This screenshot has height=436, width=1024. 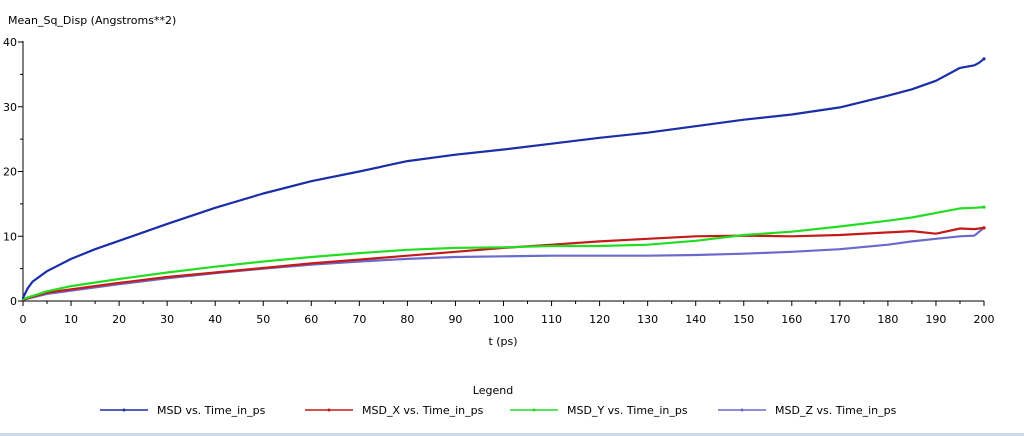 I want to click on y-axis-label: Mean_Sq_Disp (Angstroms**2), so click(x=92, y=20).